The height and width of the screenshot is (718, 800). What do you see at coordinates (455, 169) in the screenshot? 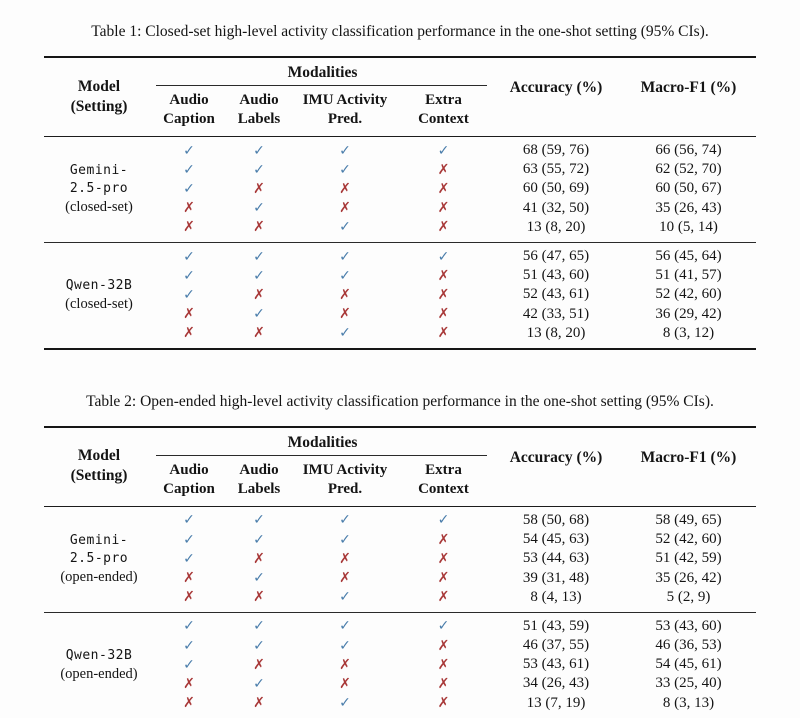
I see `table-row: ✓ ✓ ✓ ✗ 63 (55, 72) 62 (52, 70)` at bounding box center [455, 169].